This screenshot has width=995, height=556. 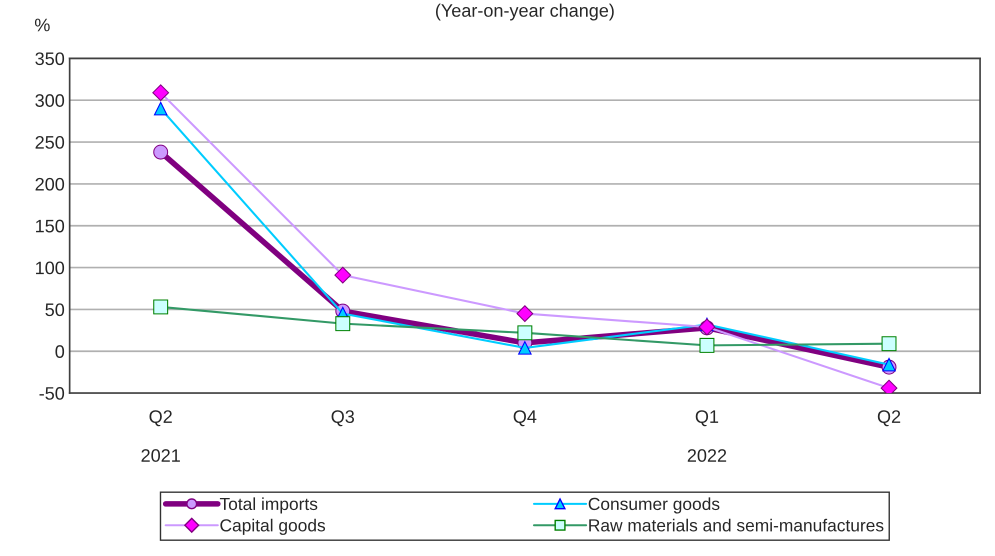 What do you see at coordinates (707, 436) in the screenshot?
I see `category-label: Q1 2022` at bounding box center [707, 436].